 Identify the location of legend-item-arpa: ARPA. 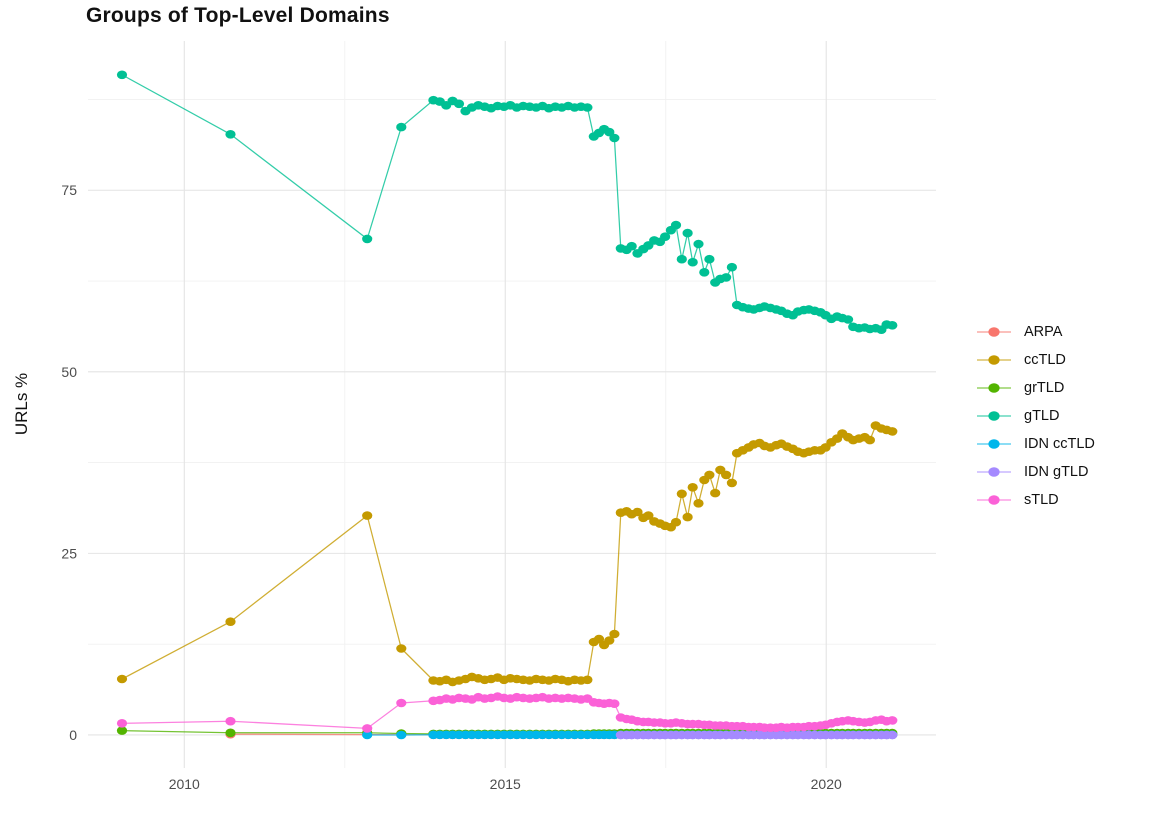
(1035, 331).